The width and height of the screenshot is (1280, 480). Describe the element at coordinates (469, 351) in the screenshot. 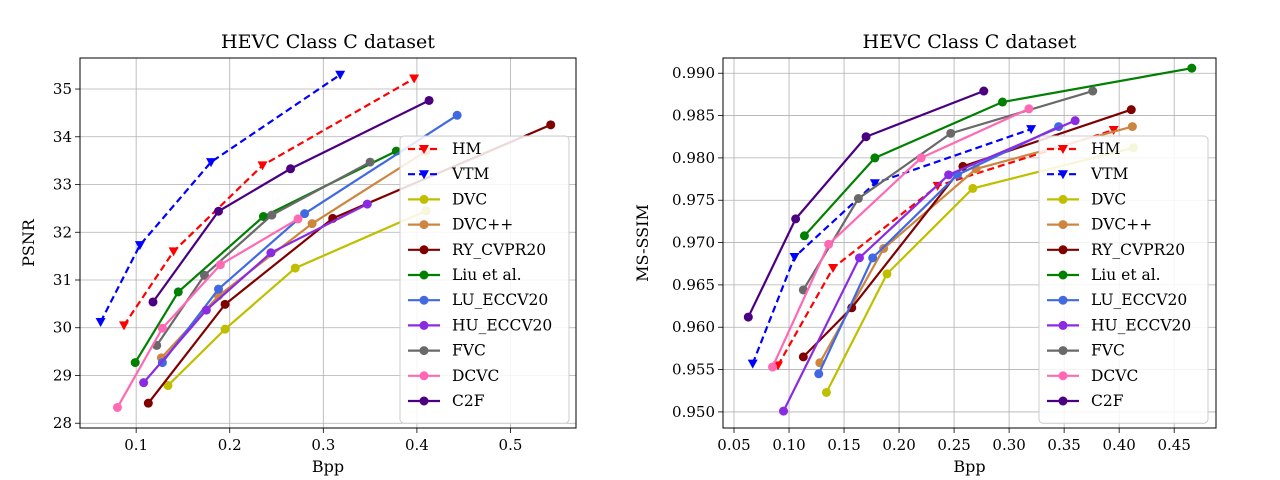

I see `legend-label: FVC` at that location.